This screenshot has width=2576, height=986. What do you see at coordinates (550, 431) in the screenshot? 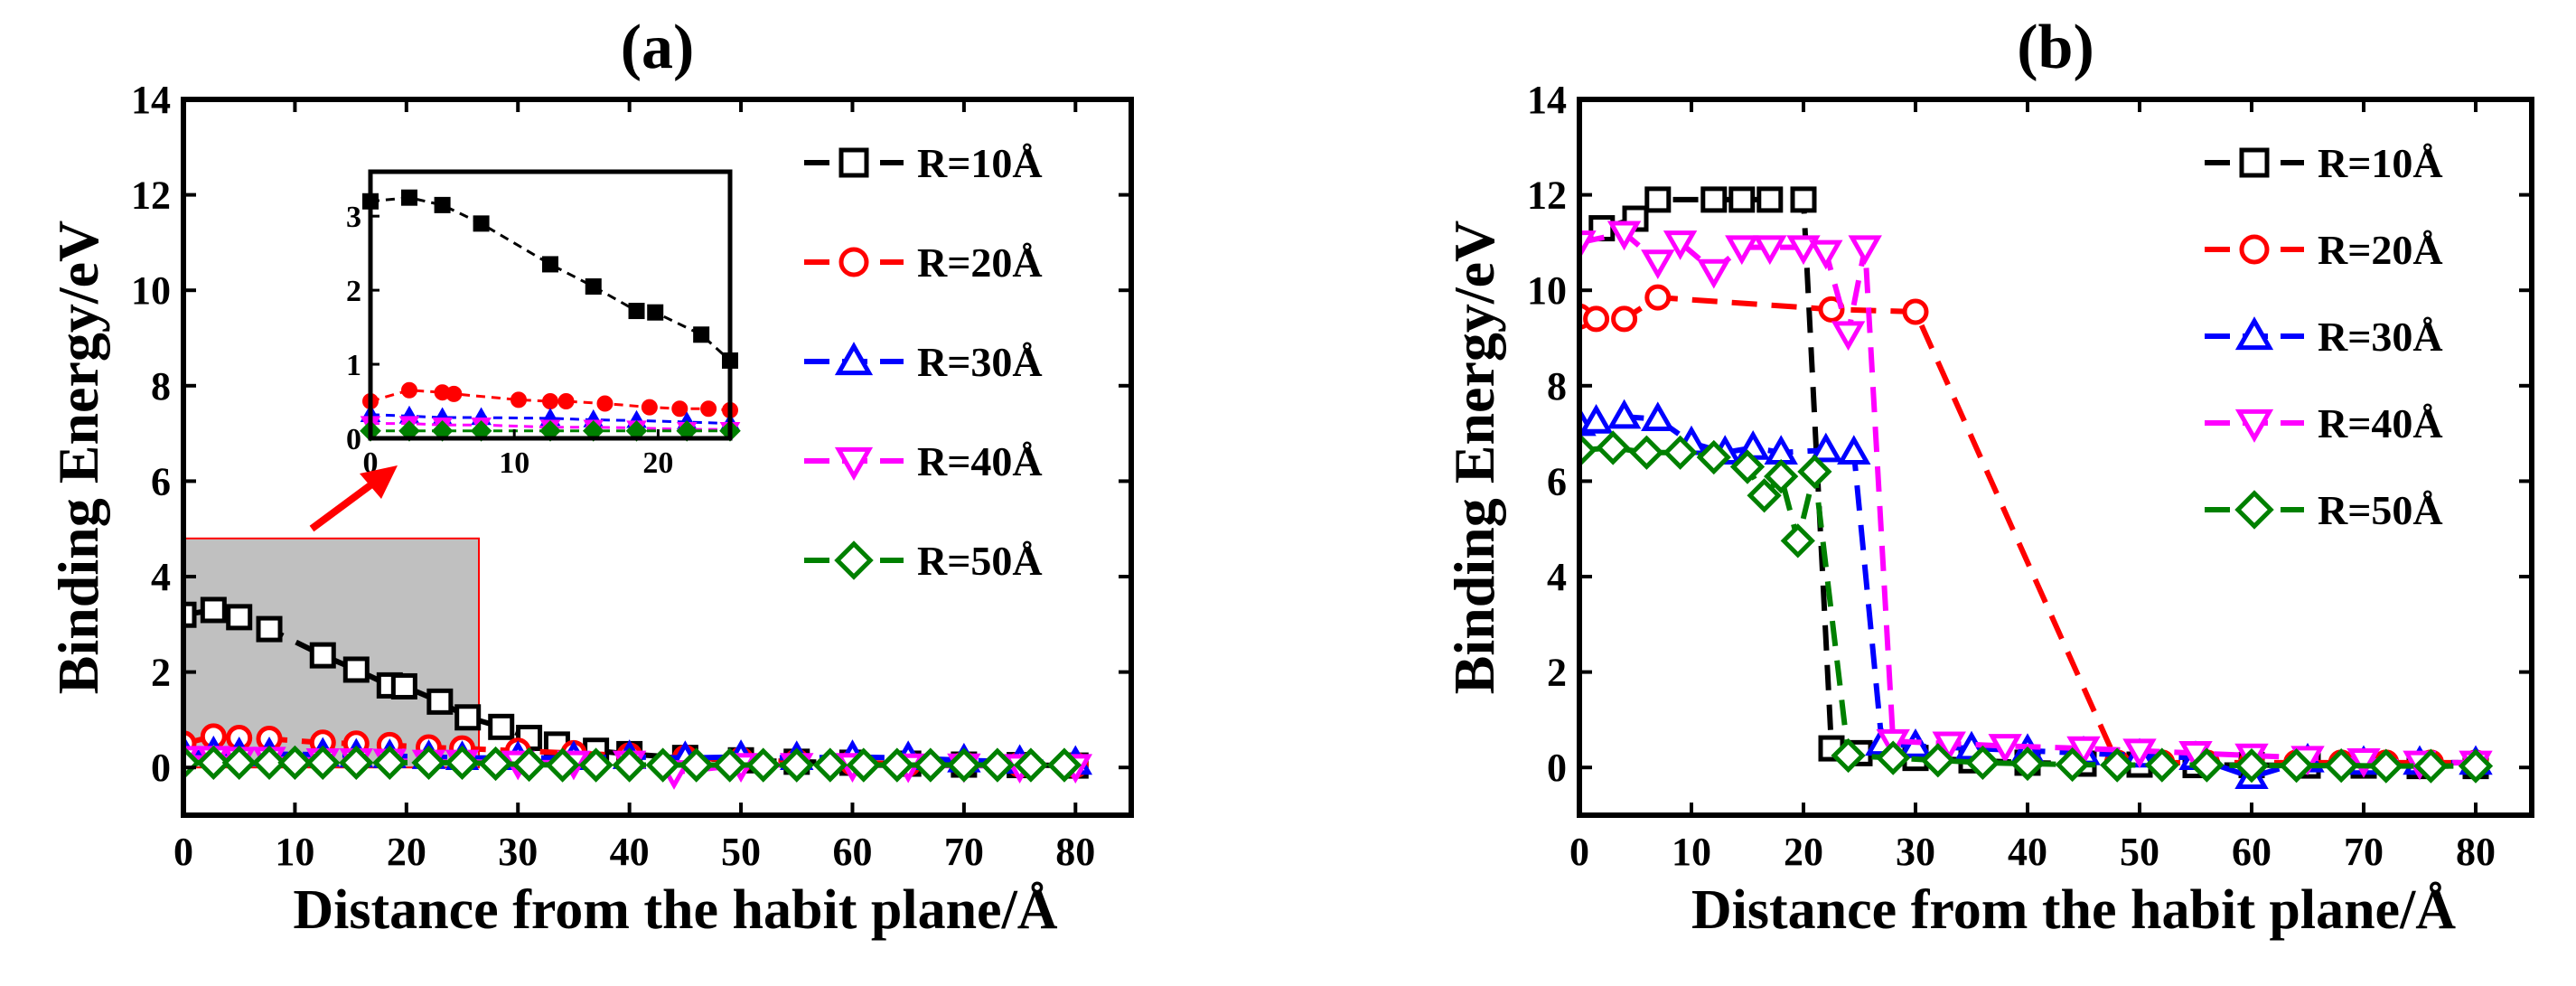
I see `inset-series-R=50Å` at bounding box center [550, 431].